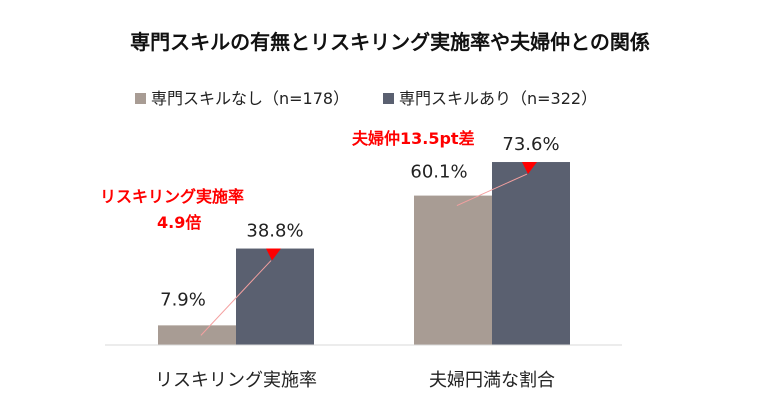 The image size is (780, 408). I want to click on data-label: 60.1%, so click(438, 172).